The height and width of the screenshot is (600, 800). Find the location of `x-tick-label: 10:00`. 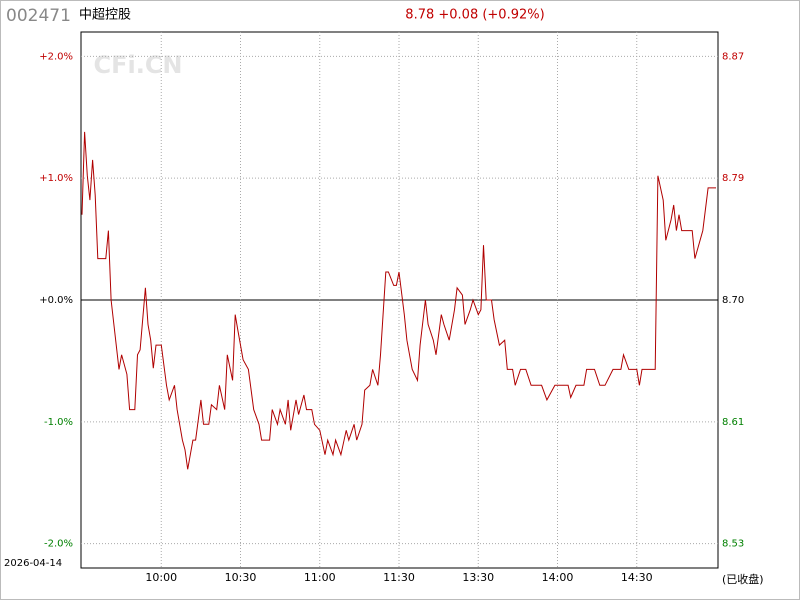

x-tick-label: 10:00 is located at coordinates (161, 577).